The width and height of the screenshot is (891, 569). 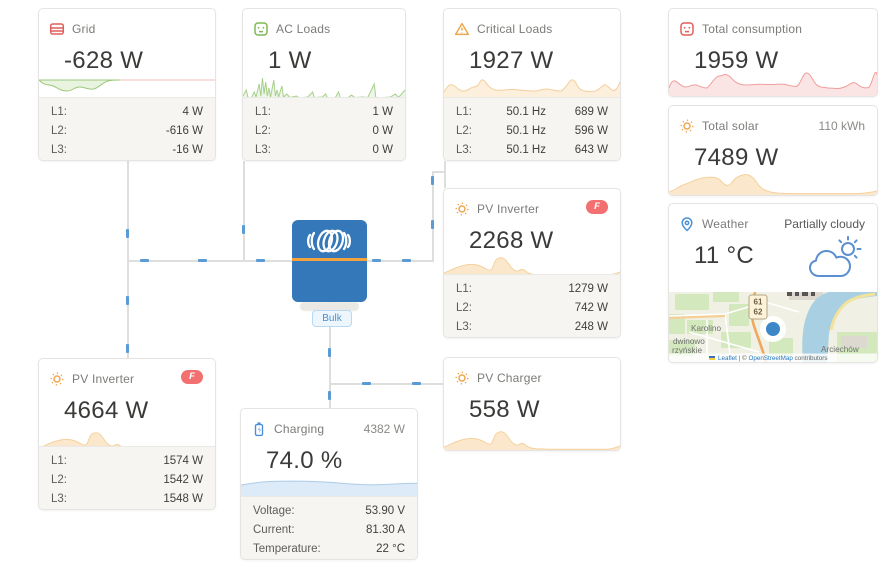 What do you see at coordinates (689, 341) in the screenshot?
I see `map-place-label: dwinowo` at bounding box center [689, 341].